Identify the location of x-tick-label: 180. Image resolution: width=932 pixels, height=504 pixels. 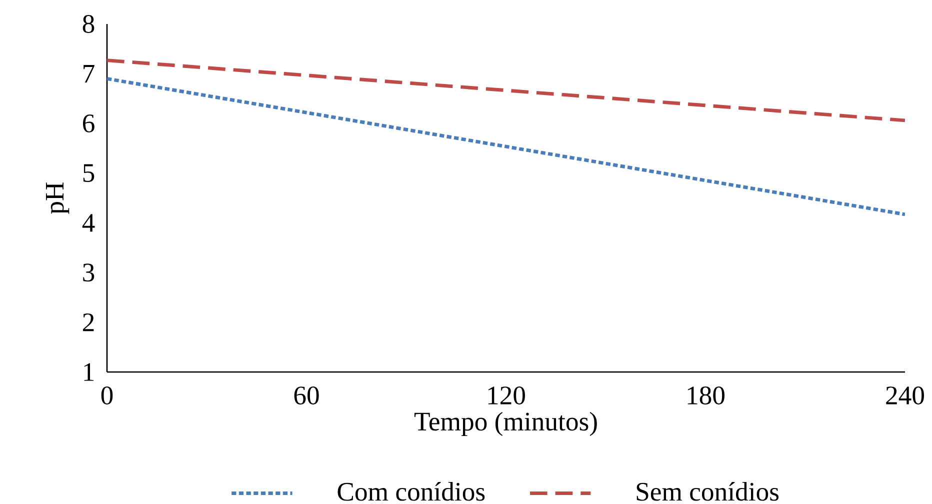
(706, 395).